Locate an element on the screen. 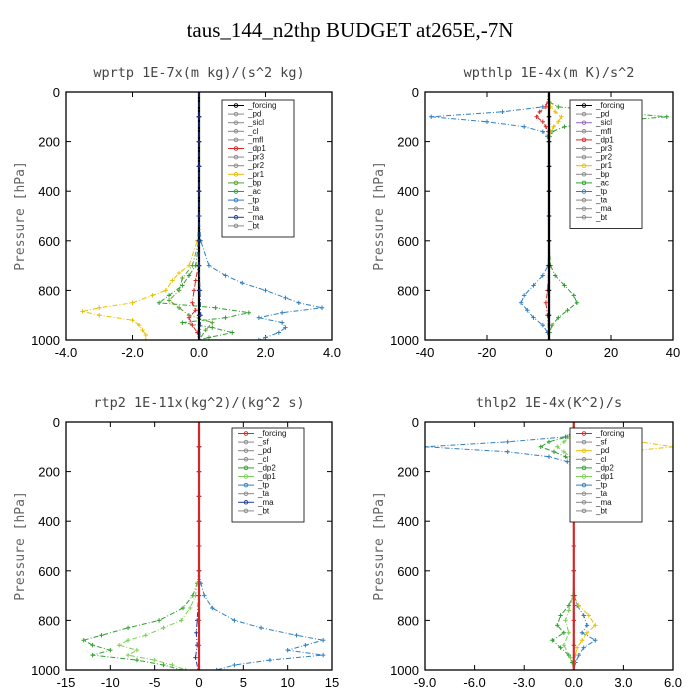 This screenshot has width=700, height=700. y-axis-label: Pressure [hPa] is located at coordinates (20, 546).